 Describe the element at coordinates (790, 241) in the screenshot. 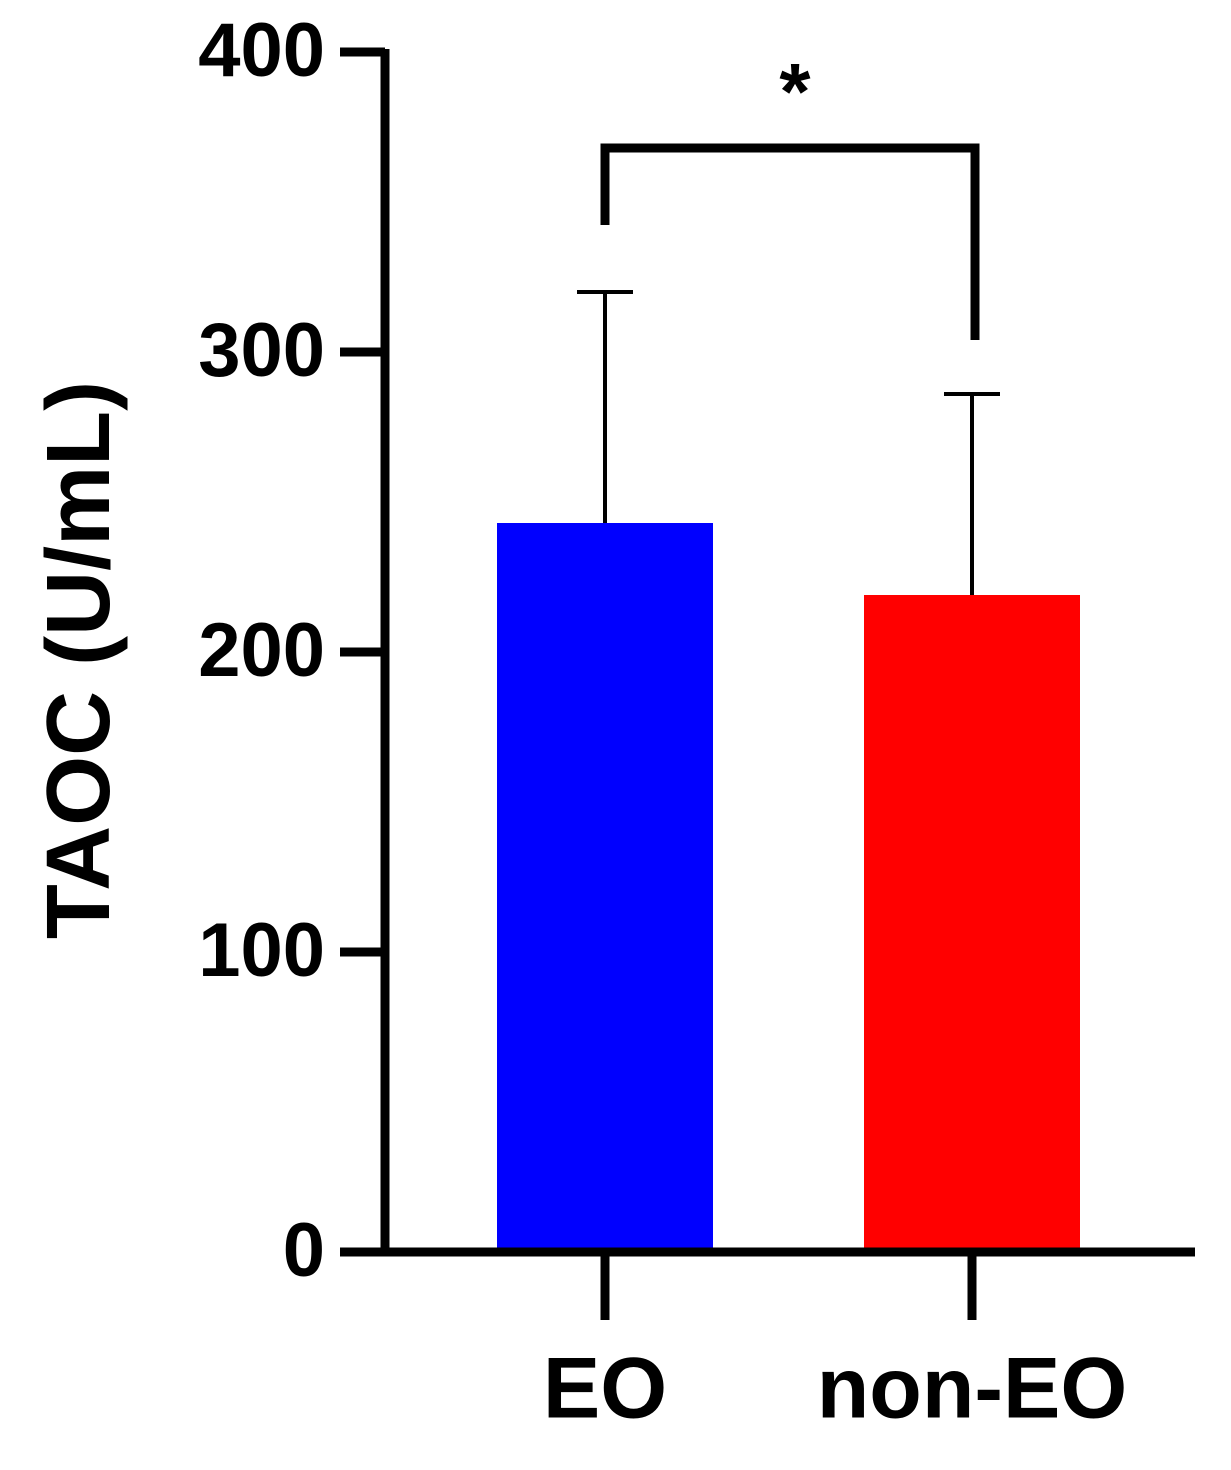

I see `significance-bracket` at that location.